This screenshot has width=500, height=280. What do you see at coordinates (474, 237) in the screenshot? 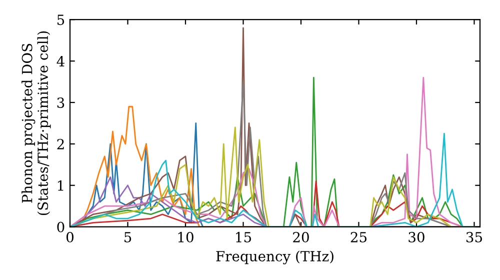
I see `x-tick-label: 35` at bounding box center [474, 237].